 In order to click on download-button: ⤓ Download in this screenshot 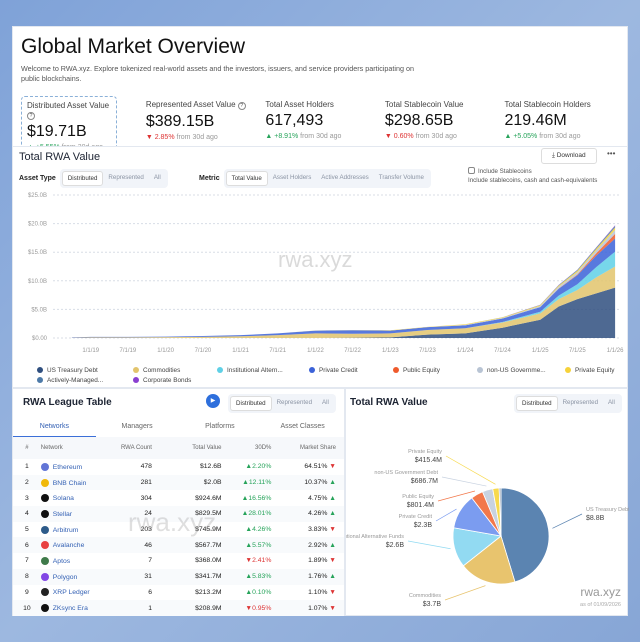, I will do `click(569, 156)`.